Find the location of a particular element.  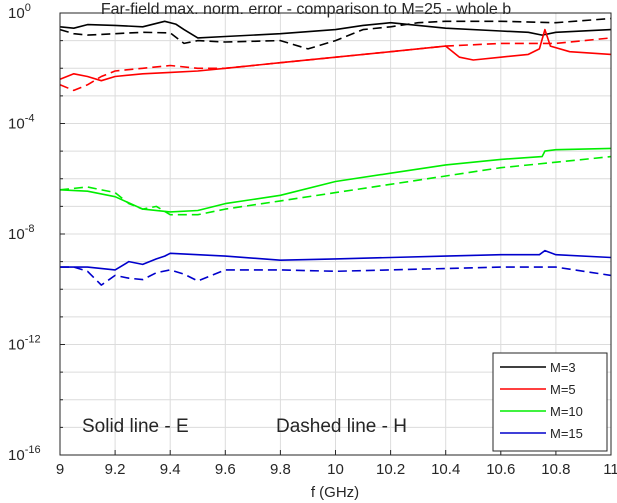

series-line-m15-dashed is located at coordinates (336, 276).